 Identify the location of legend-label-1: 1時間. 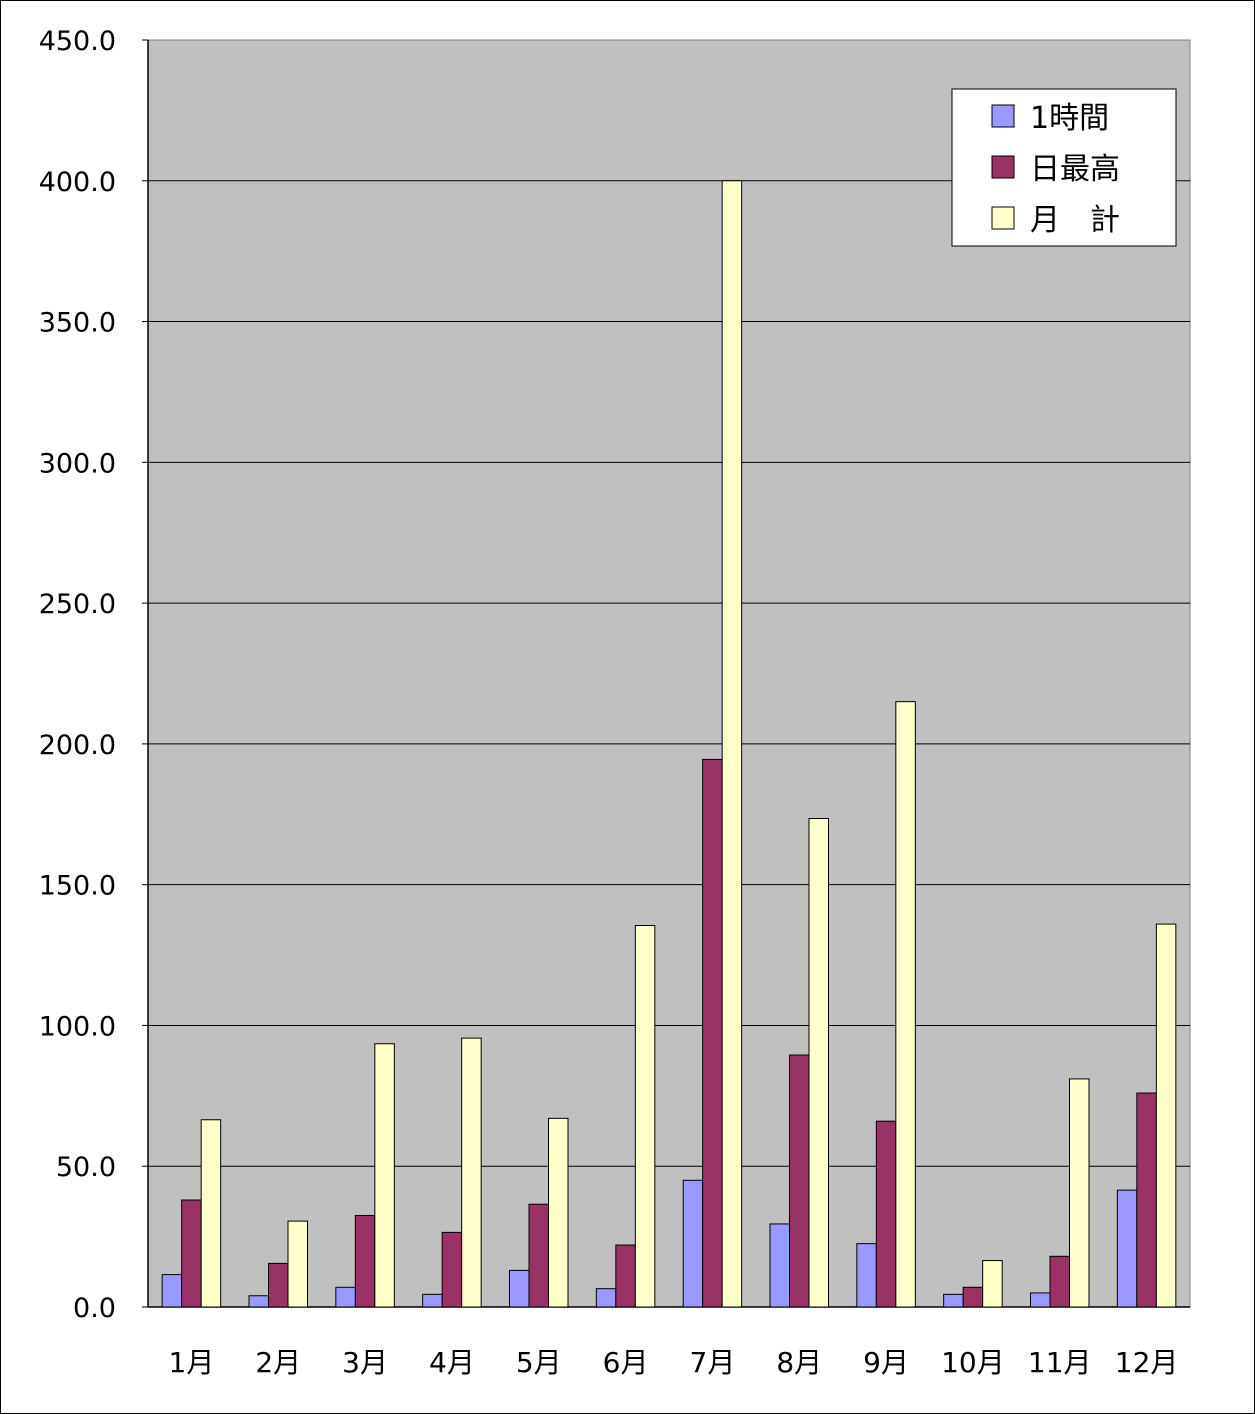
(1069, 118).